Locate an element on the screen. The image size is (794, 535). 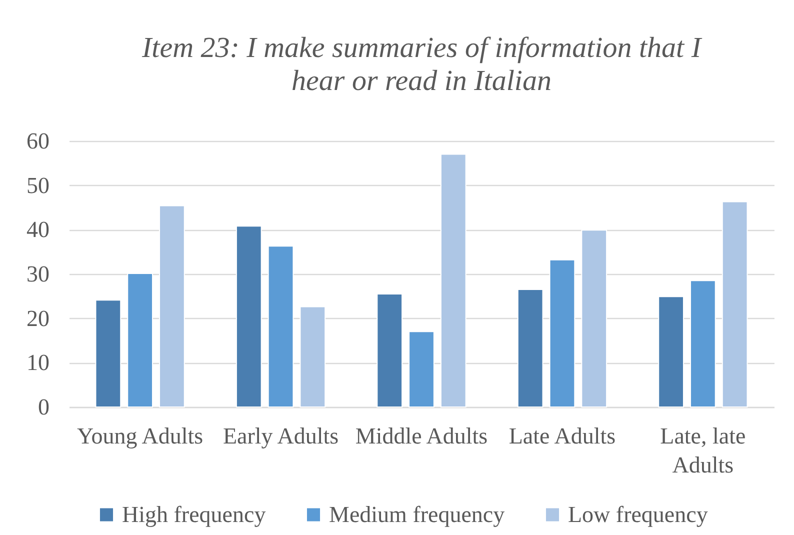
y-tick-label: 50 is located at coordinates (38, 185).